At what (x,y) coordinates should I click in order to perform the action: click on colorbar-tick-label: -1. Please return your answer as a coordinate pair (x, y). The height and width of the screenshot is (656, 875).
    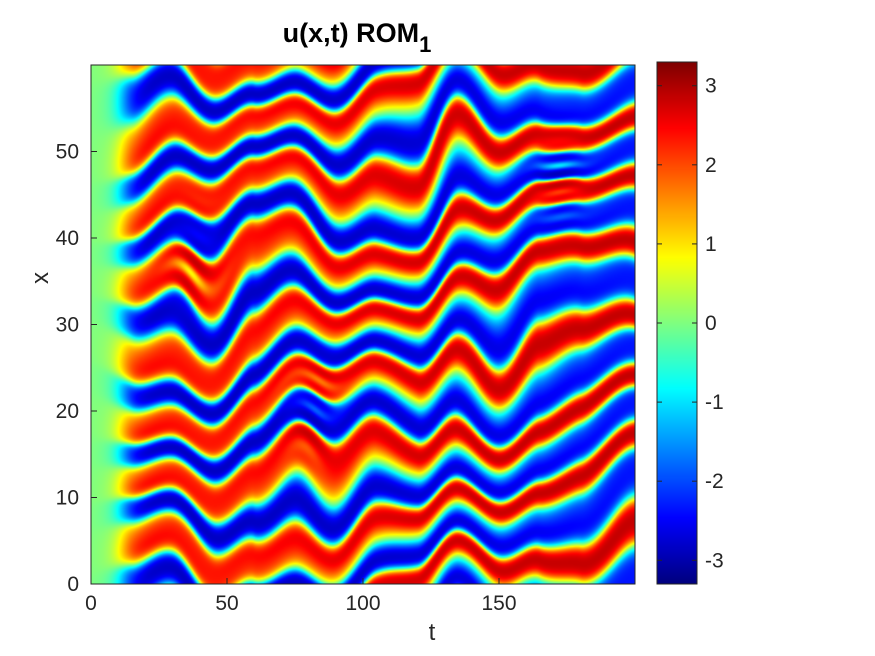
    Looking at the image, I should click on (714, 402).